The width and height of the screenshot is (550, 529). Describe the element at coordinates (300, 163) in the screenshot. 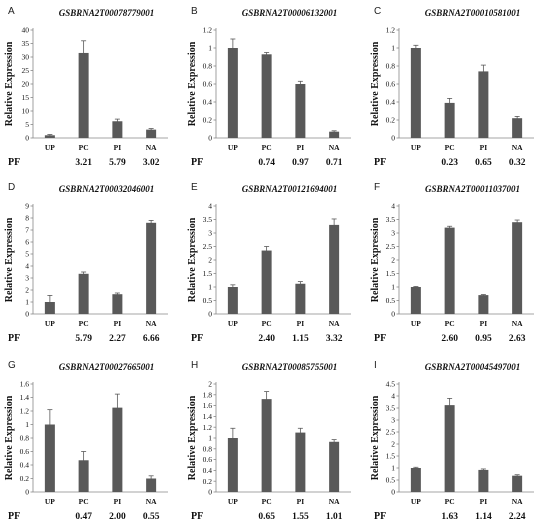

I see `pf-value: 0.97` at that location.